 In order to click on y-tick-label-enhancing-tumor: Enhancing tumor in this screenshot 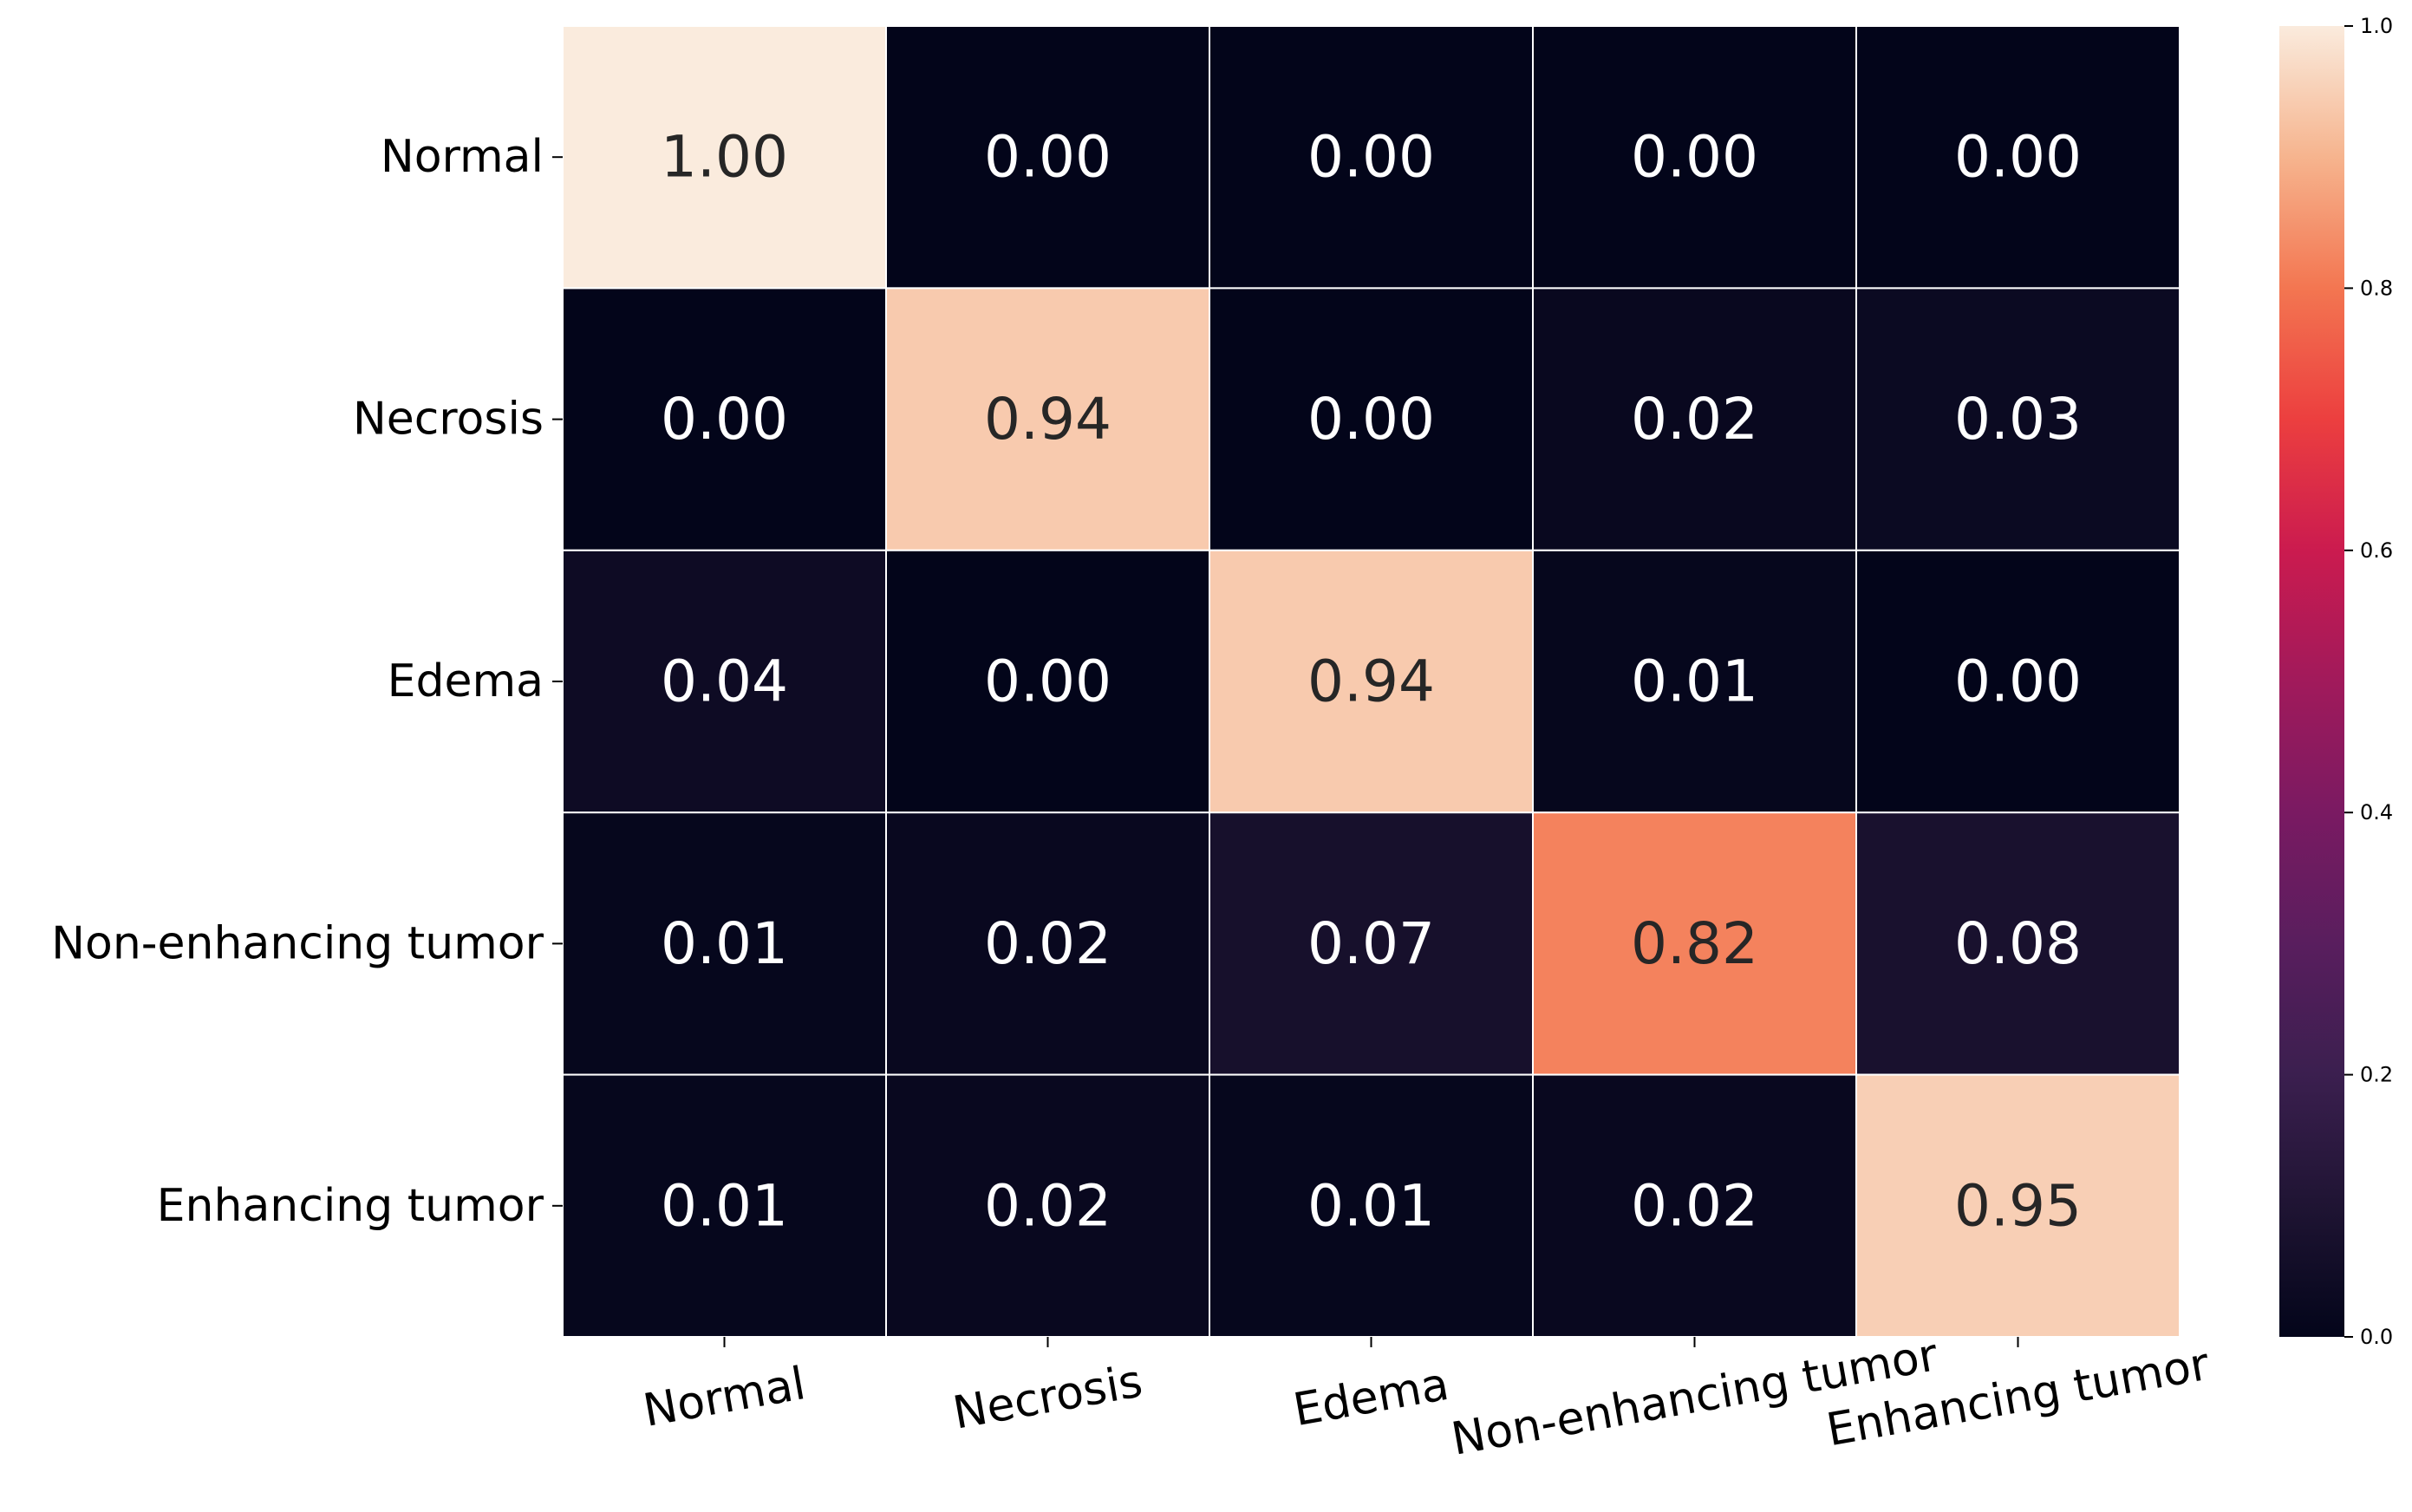, I will do `click(350, 1206)`.